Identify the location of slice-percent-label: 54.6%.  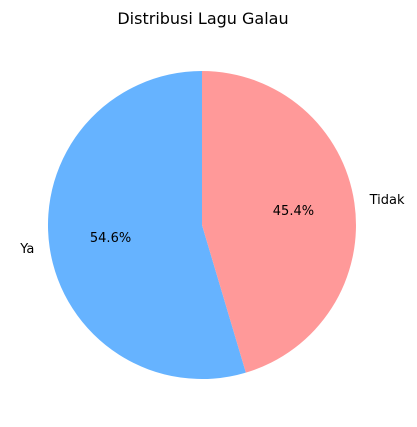
(110, 238).